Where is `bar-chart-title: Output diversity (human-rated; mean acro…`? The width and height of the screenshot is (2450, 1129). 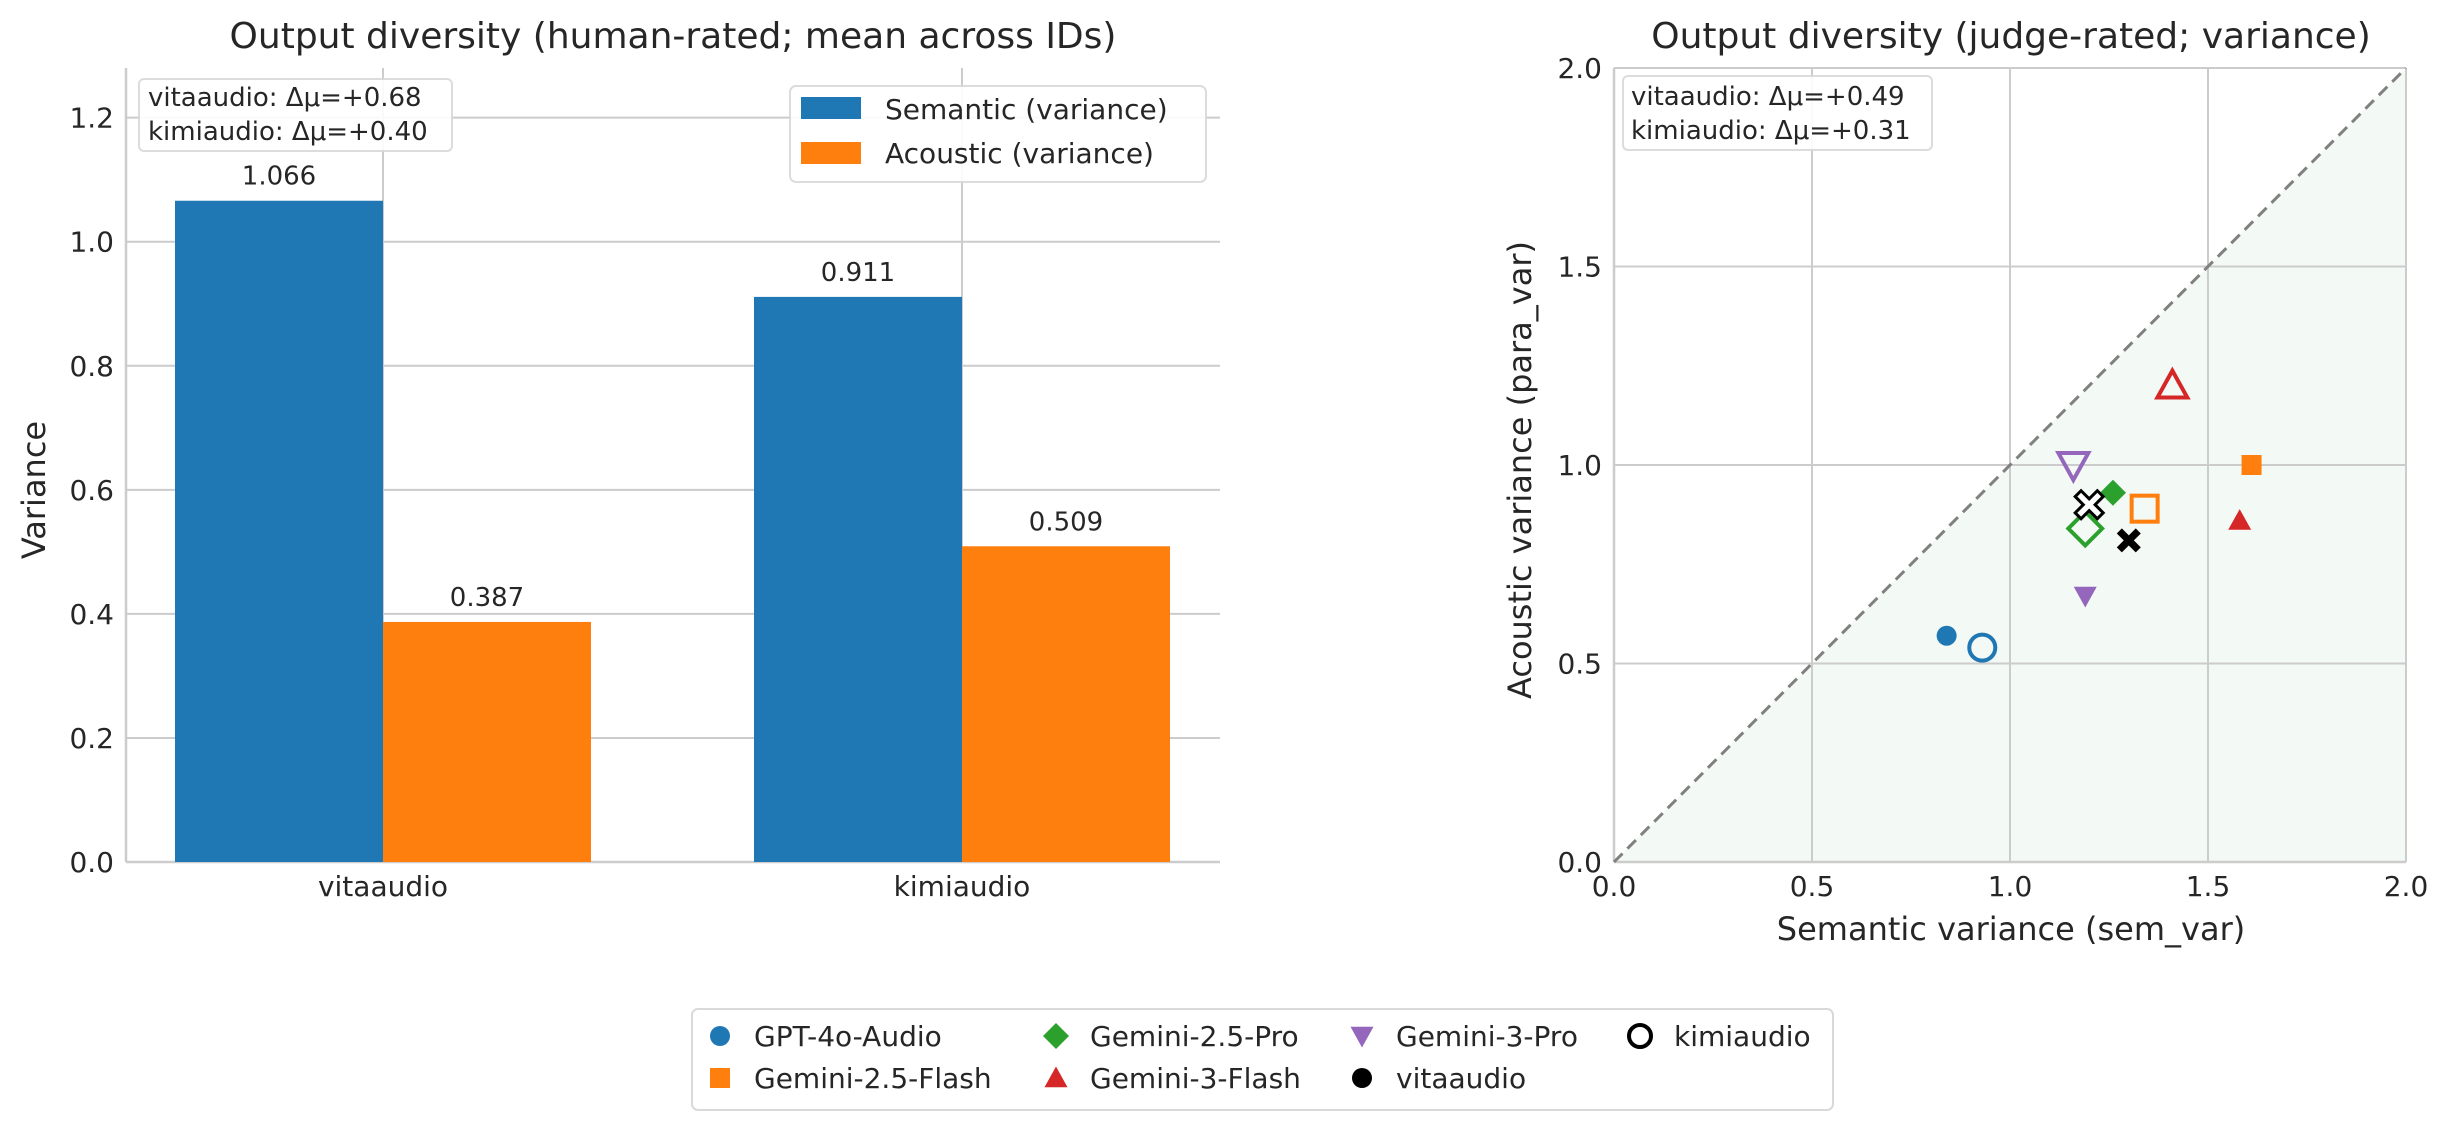 bar-chart-title: Output diversity (human-rated; mean acro… is located at coordinates (673, 36).